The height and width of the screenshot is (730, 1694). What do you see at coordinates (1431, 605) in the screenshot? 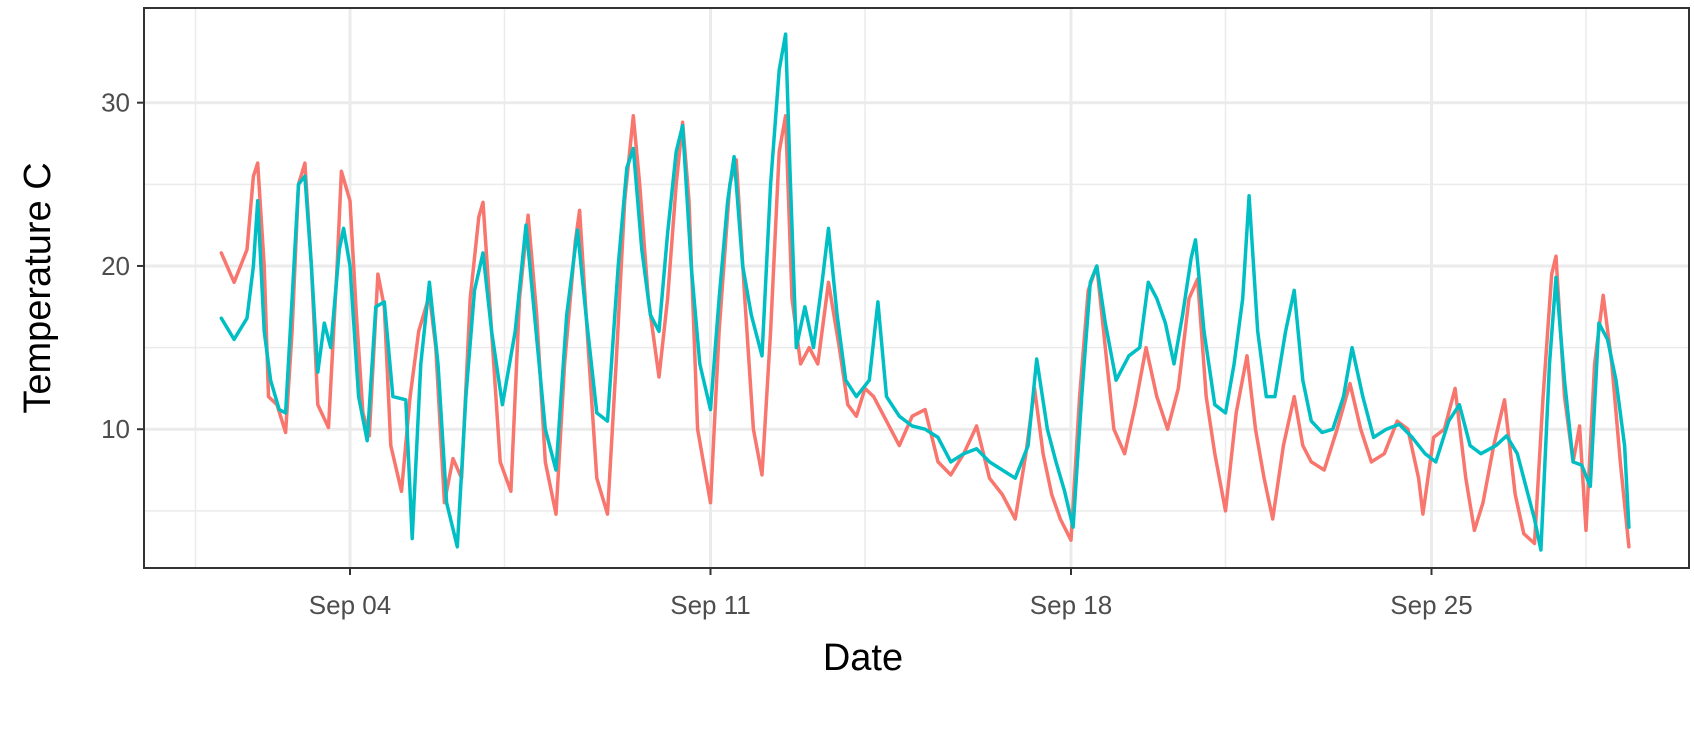
I see `x-tick-label: Sep 25` at bounding box center [1431, 605].